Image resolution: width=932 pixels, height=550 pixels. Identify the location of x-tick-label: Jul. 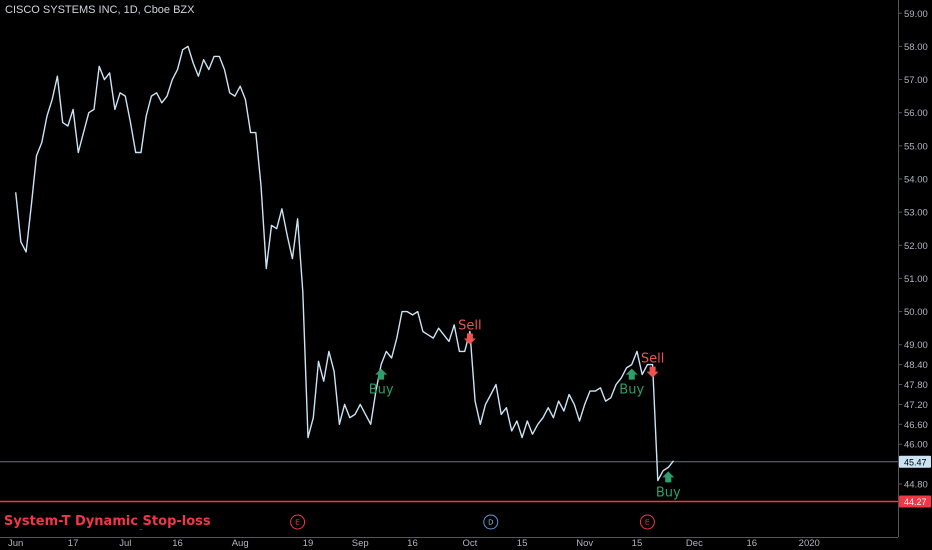
(125, 543).